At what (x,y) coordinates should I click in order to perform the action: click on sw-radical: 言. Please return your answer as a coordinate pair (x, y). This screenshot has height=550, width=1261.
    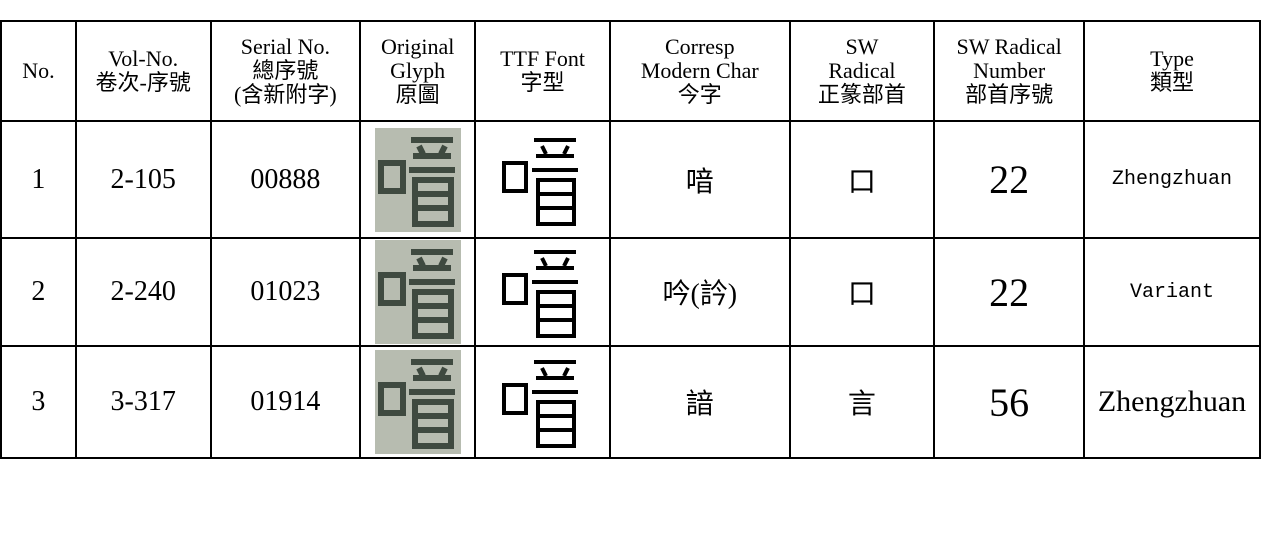
    Looking at the image, I should click on (862, 402).